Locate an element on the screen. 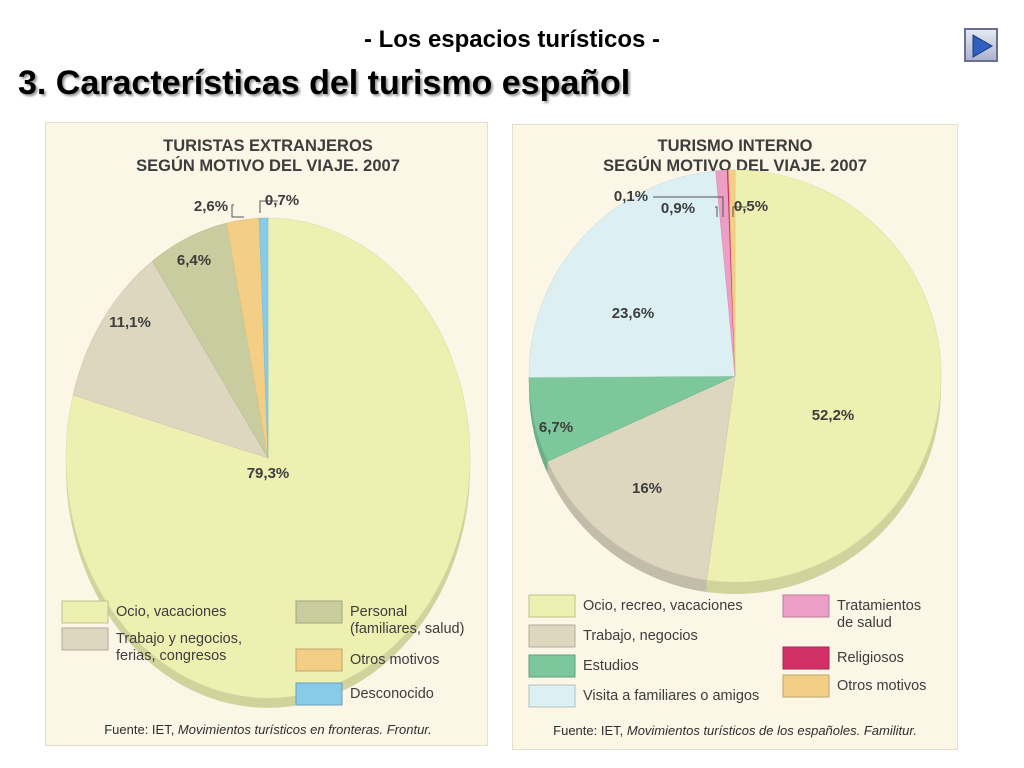  legend-label: Ocio, recreo, vacaciones is located at coordinates (663, 606).